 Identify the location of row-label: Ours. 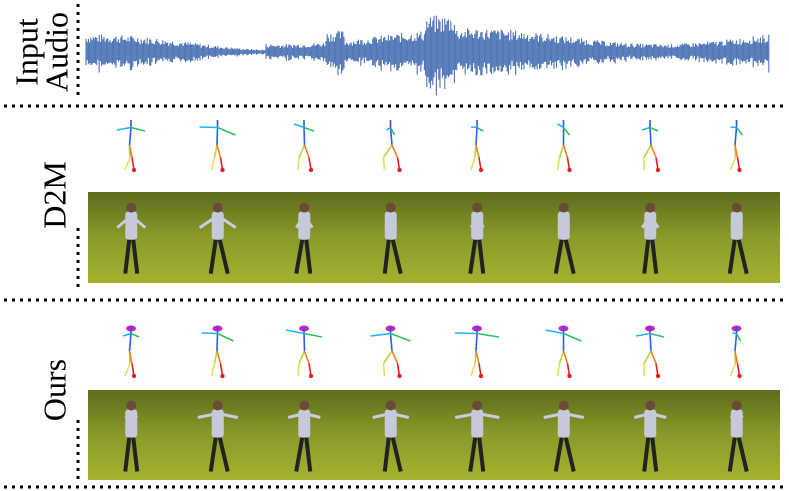
(54, 390).